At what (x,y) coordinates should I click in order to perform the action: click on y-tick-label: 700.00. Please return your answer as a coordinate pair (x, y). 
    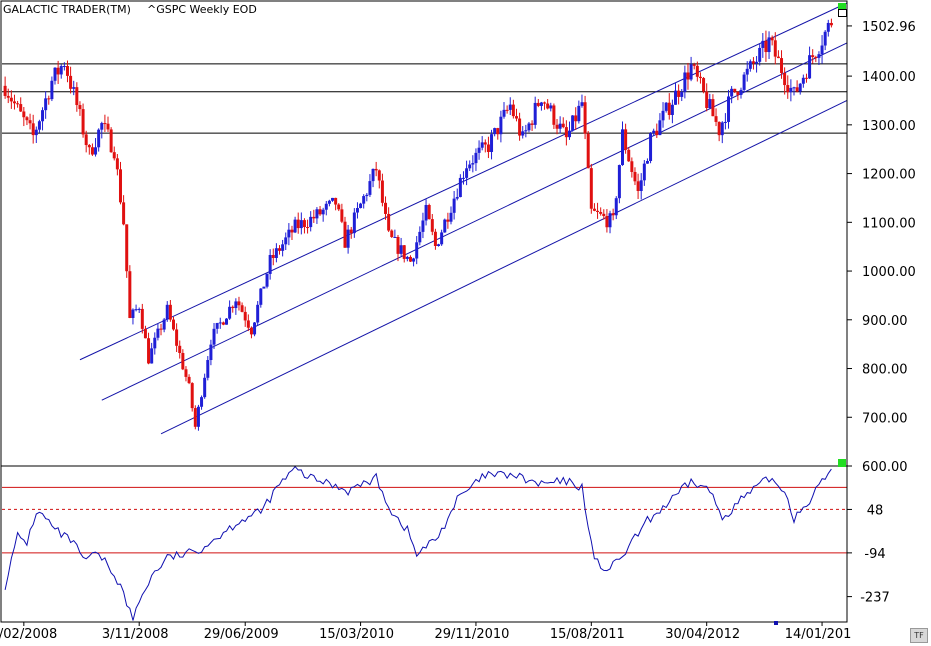
    Looking at the image, I should click on (885, 418).